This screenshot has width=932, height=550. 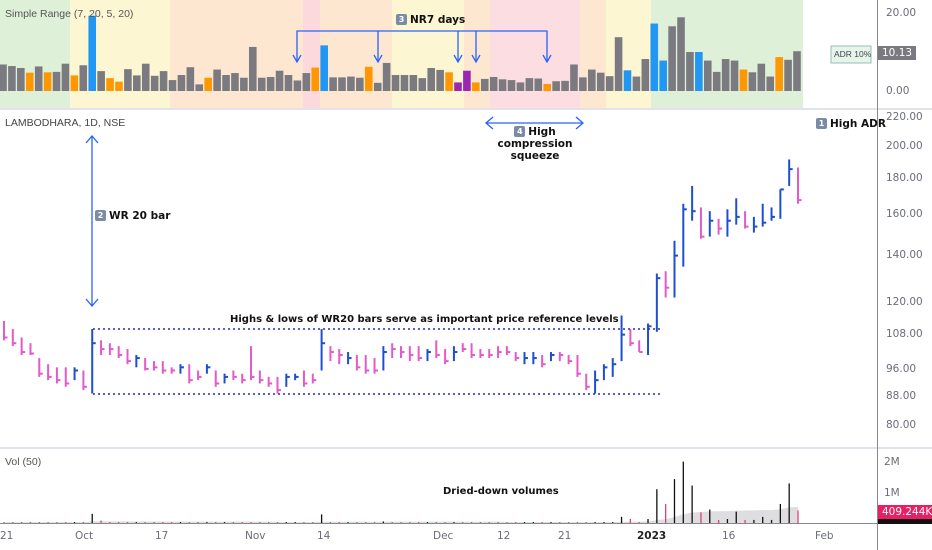 I want to click on number-2-icon: 2, so click(x=100, y=215).